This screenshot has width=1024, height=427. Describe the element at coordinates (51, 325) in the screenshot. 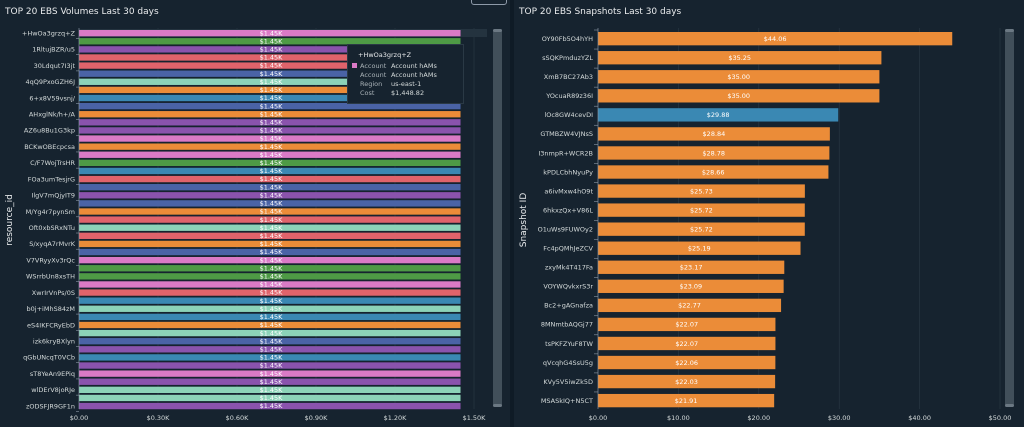

I see `y-tick-label: eS4IKFCRyEbD` at that location.